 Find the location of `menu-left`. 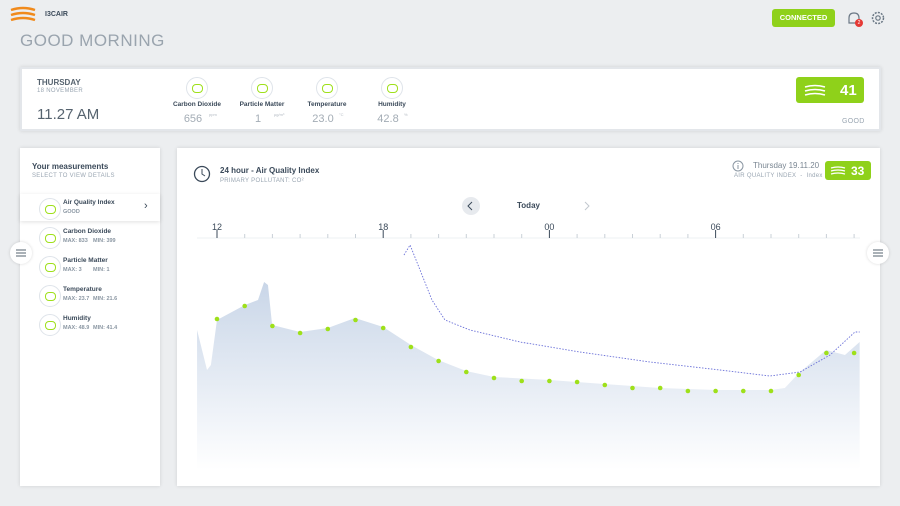

menu-left is located at coordinates (21, 253).